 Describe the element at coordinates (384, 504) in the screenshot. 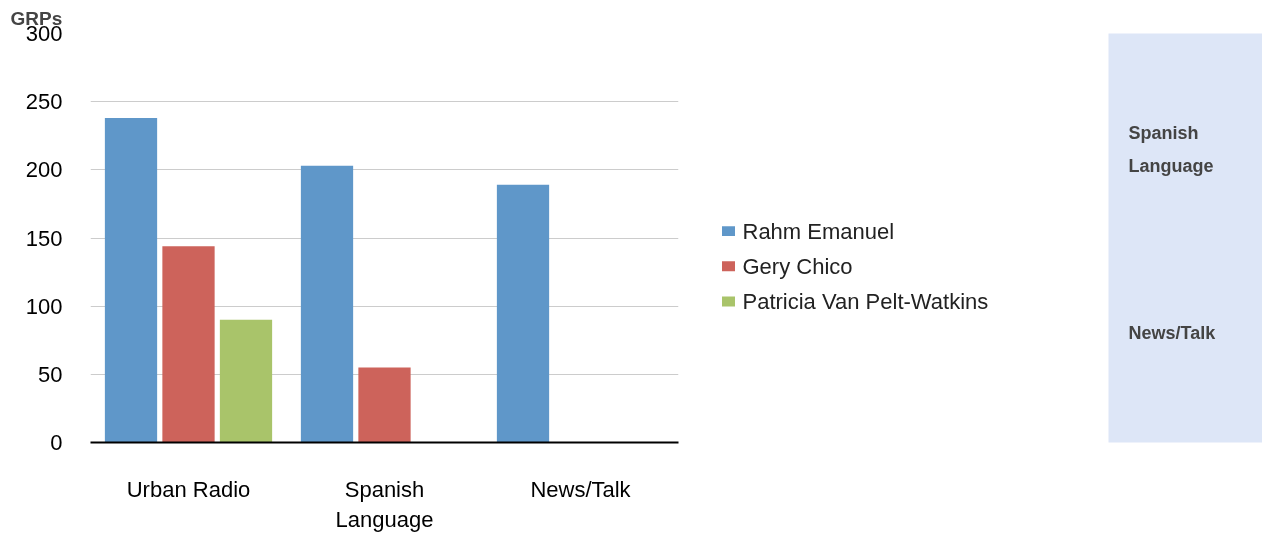

I see `x-tick-label: Spanish Language` at that location.